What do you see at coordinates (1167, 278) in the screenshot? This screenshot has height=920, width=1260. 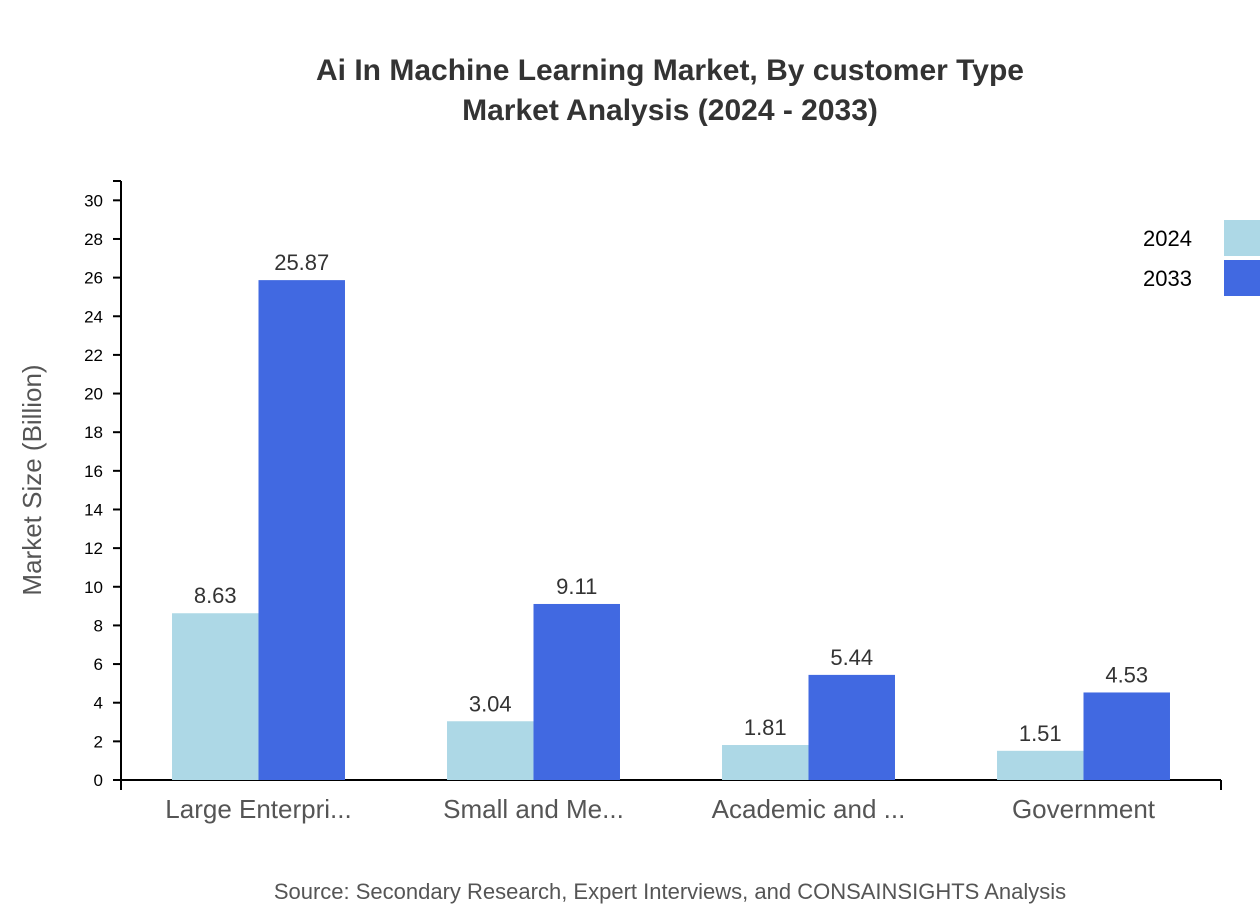 I see `legend-label: 2033` at bounding box center [1167, 278].